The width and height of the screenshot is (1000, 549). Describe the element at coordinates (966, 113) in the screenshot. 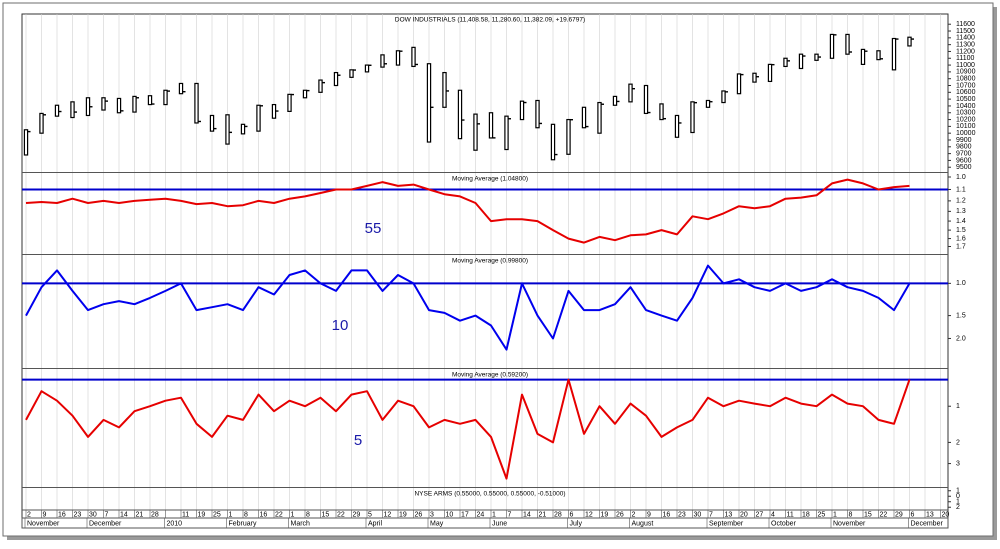

I see `y-tick-label: 10300` at that location.